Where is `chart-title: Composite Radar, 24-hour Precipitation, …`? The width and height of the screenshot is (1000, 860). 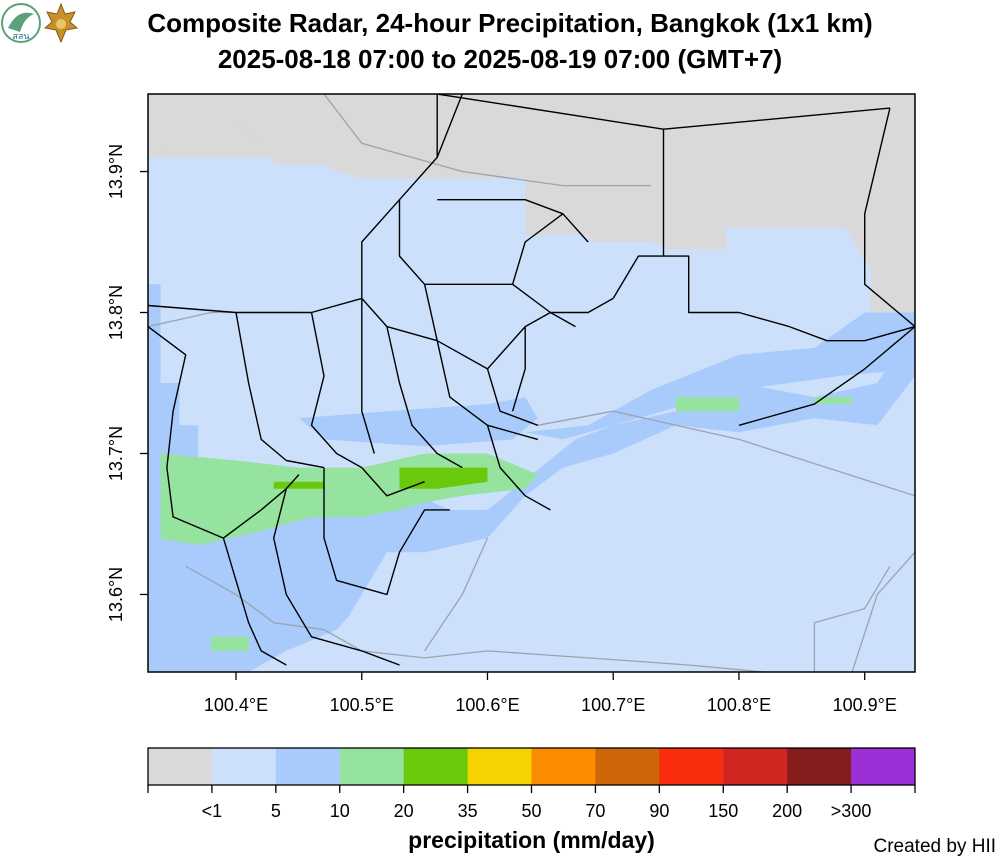
chart-title: Composite Radar, 24-hour Precipitation, … is located at coordinates (510, 23).